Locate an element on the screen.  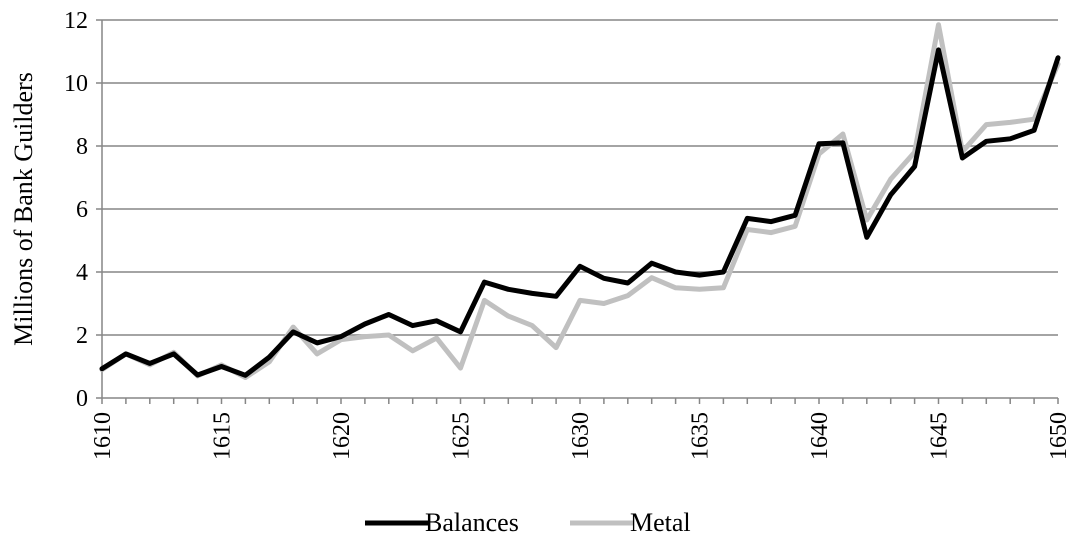
y-tick-label: 8 is located at coordinates (82, 147).